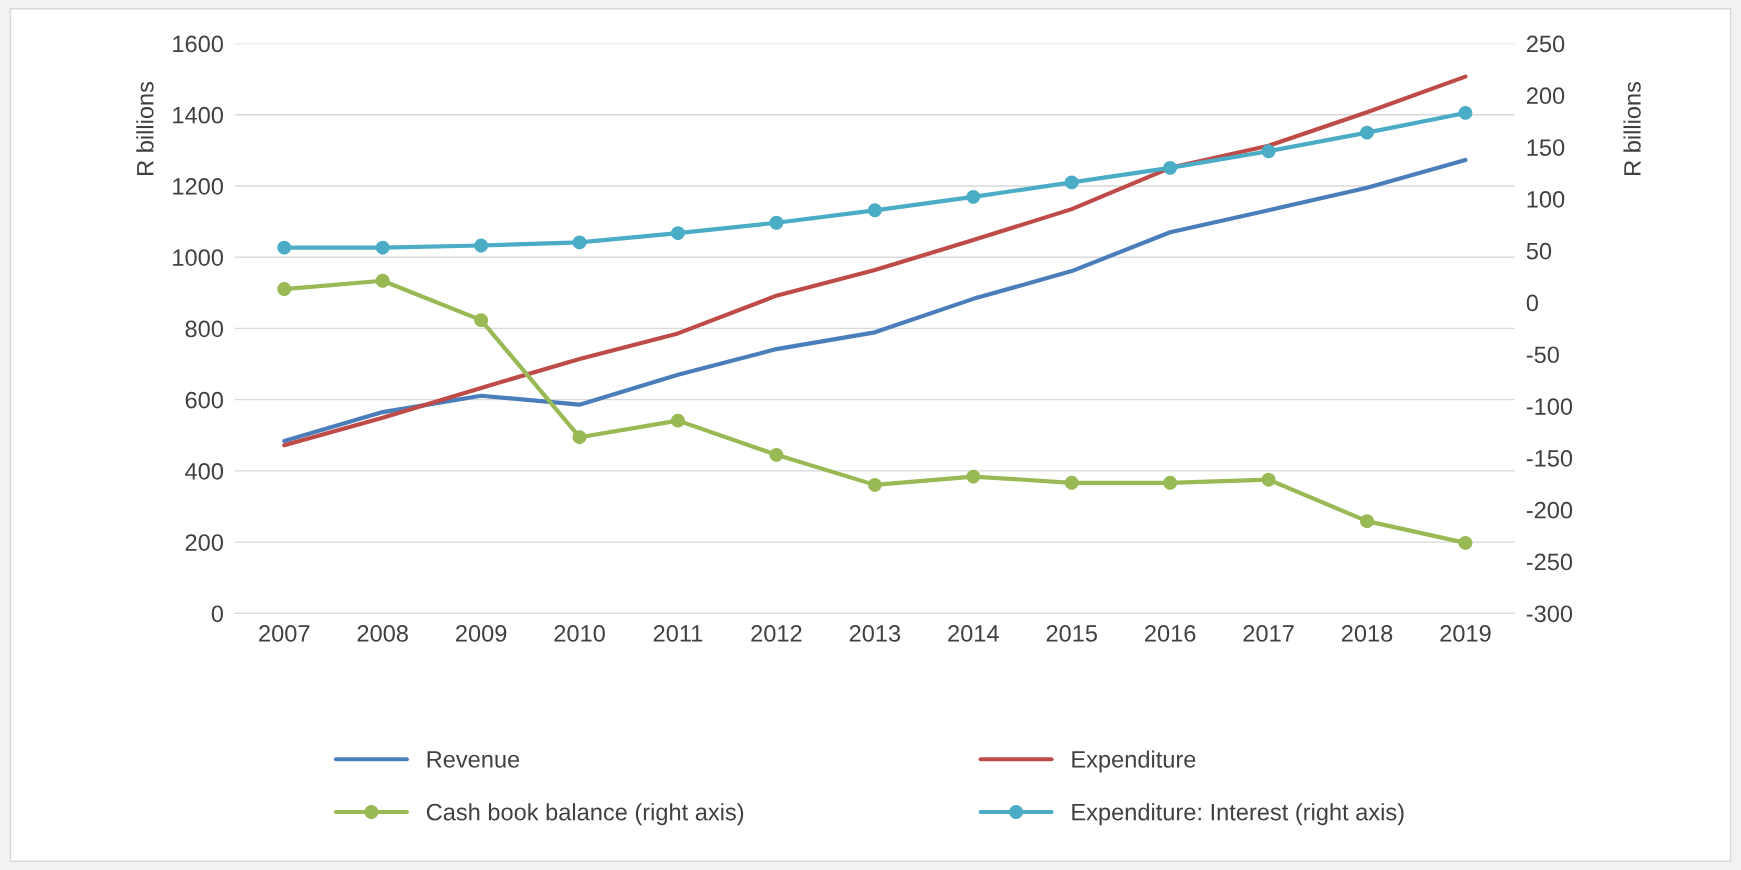  I want to click on x-tick-label: 2007, so click(284, 633).